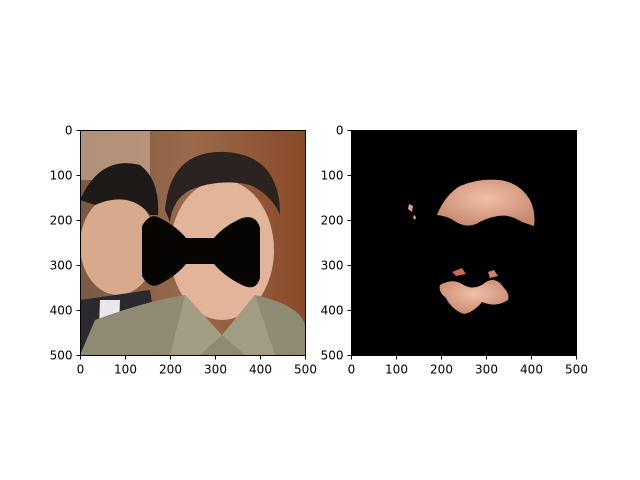  What do you see at coordinates (61, 176) in the screenshot?
I see `left-y-tick-label: 100` at bounding box center [61, 176].